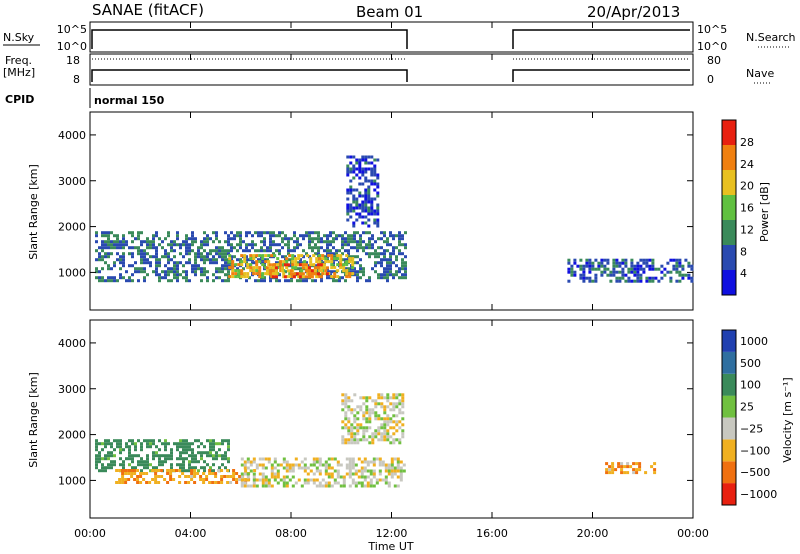 This screenshot has height=554, width=800. I want to click on colorbar-swatch, so click(729, 472).